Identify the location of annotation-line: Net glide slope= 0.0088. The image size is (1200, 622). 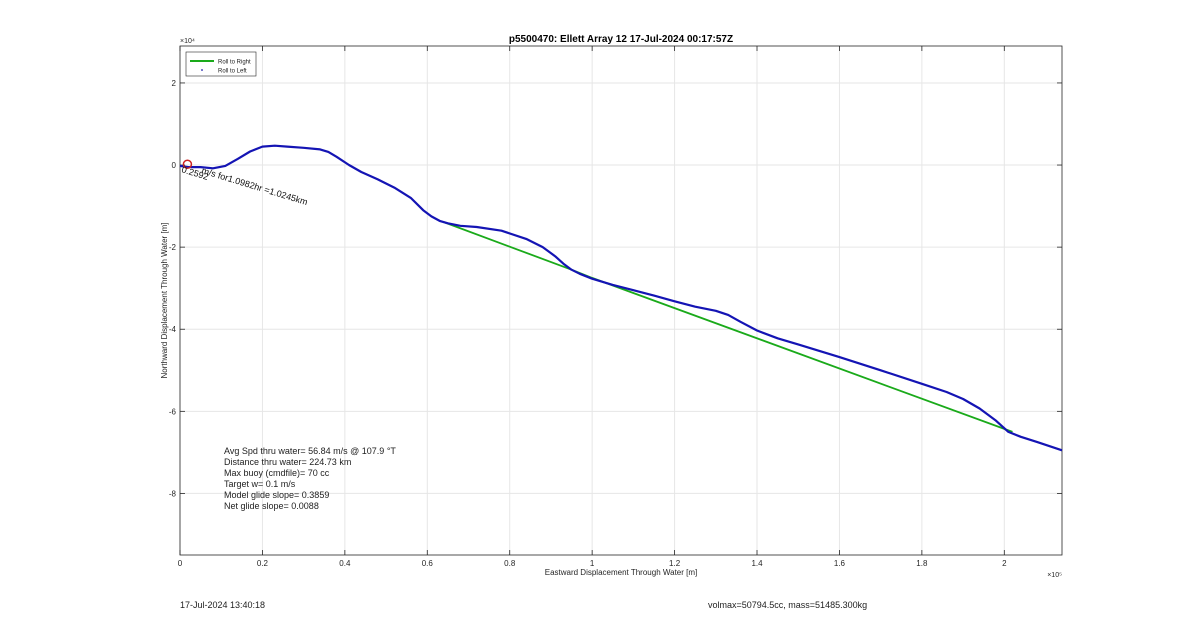
(271, 506).